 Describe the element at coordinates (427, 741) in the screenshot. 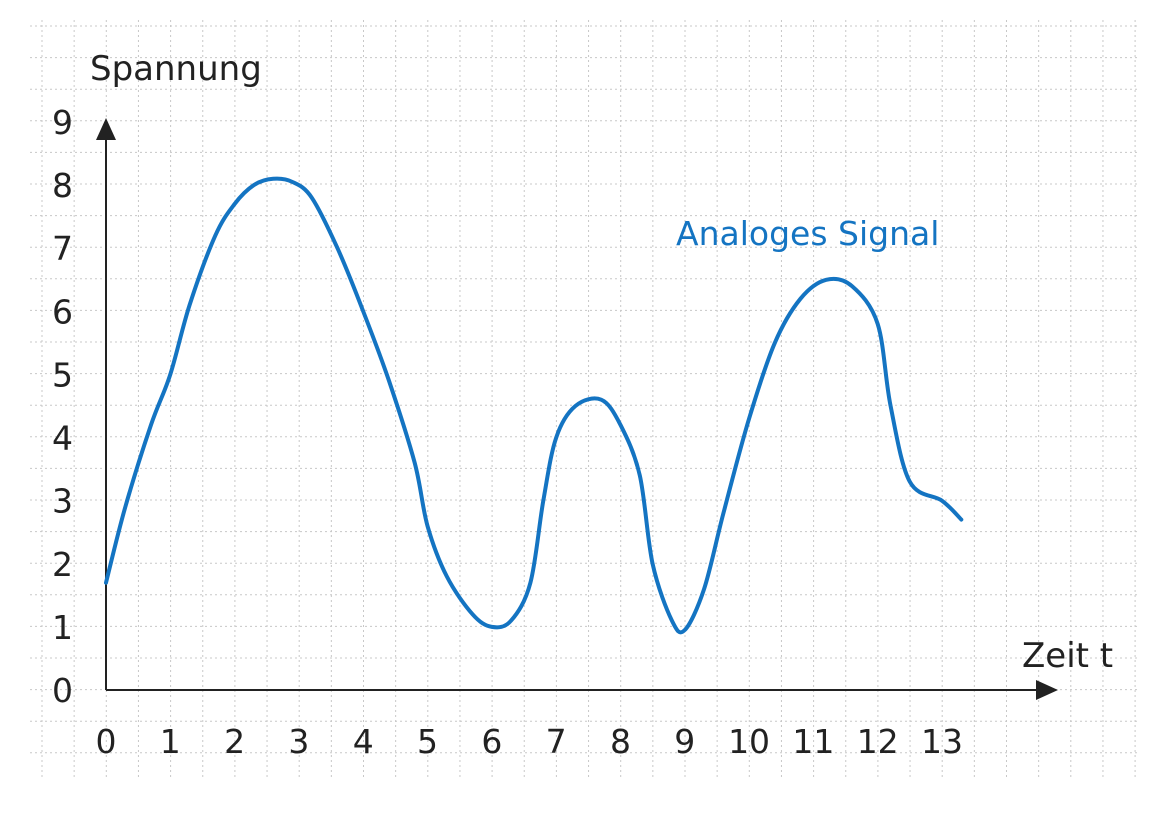

I see `x-tick-label: 5` at that location.